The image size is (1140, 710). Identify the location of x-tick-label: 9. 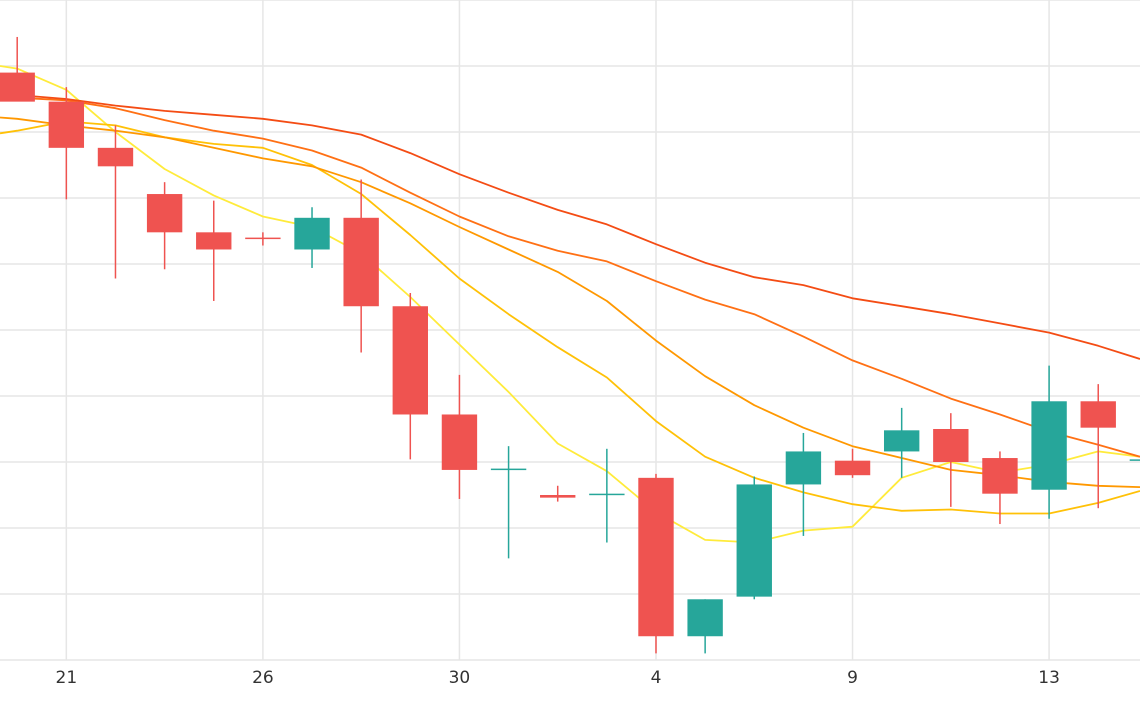
(852, 678).